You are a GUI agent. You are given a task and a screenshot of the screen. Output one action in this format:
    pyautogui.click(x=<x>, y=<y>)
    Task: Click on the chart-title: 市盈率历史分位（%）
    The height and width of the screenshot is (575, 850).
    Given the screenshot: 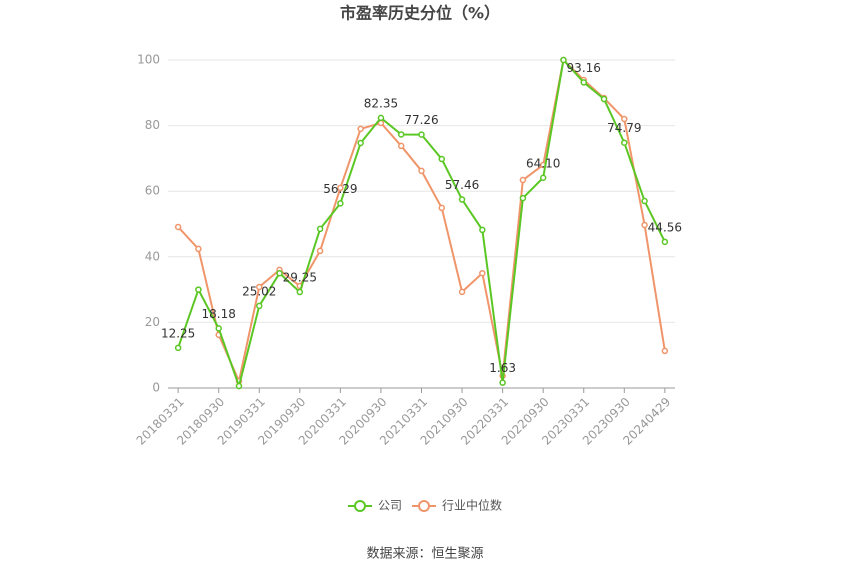 What is the action you would take?
    pyautogui.click(x=420, y=13)
    